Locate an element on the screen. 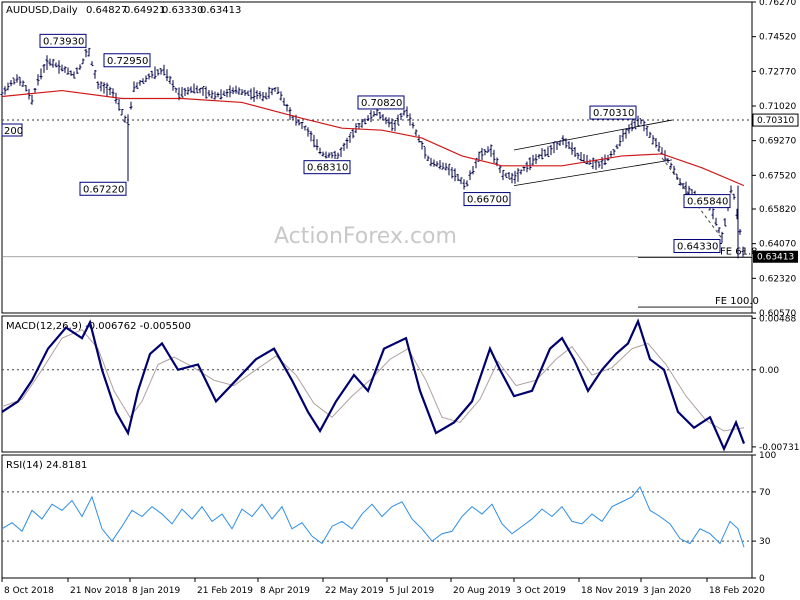 This screenshot has height=600, width=800. macd-y-tick-label: -0.007316 is located at coordinates (779, 448).